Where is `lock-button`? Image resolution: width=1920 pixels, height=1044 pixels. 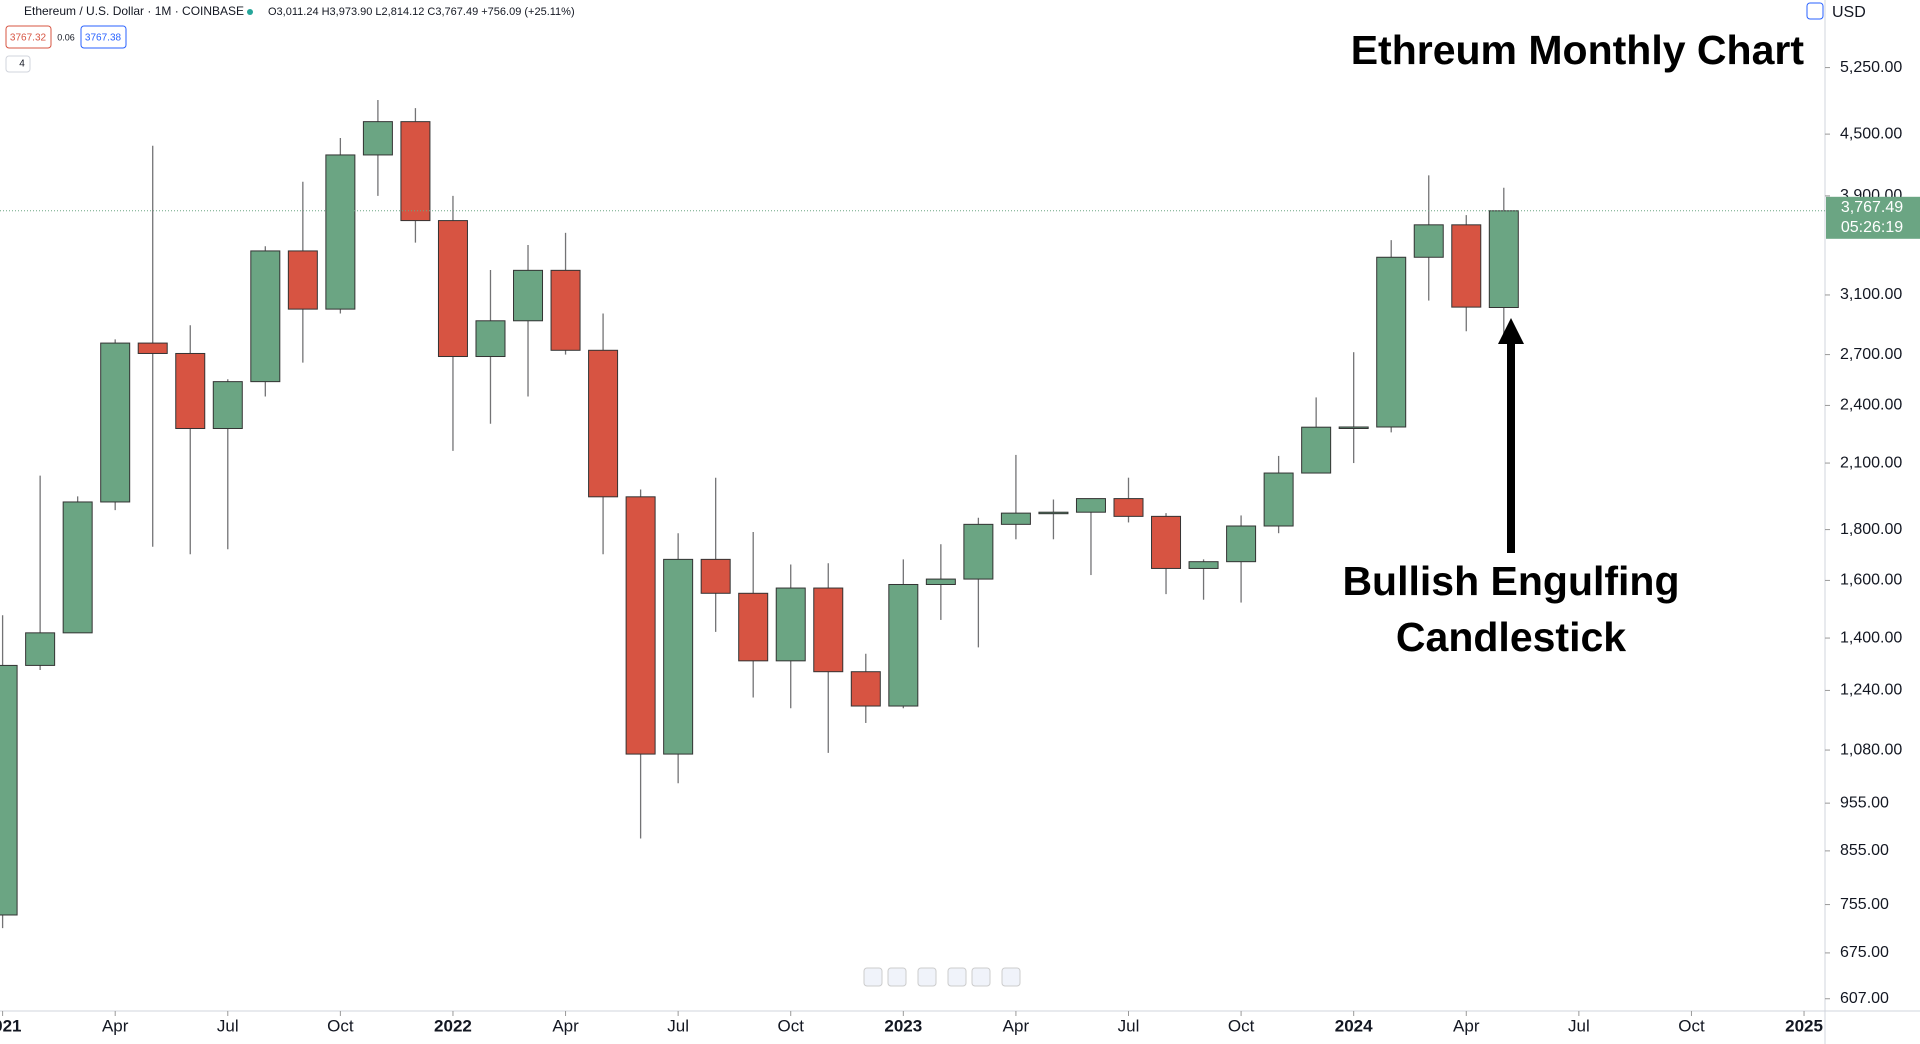
lock-button is located at coordinates (1815, 11).